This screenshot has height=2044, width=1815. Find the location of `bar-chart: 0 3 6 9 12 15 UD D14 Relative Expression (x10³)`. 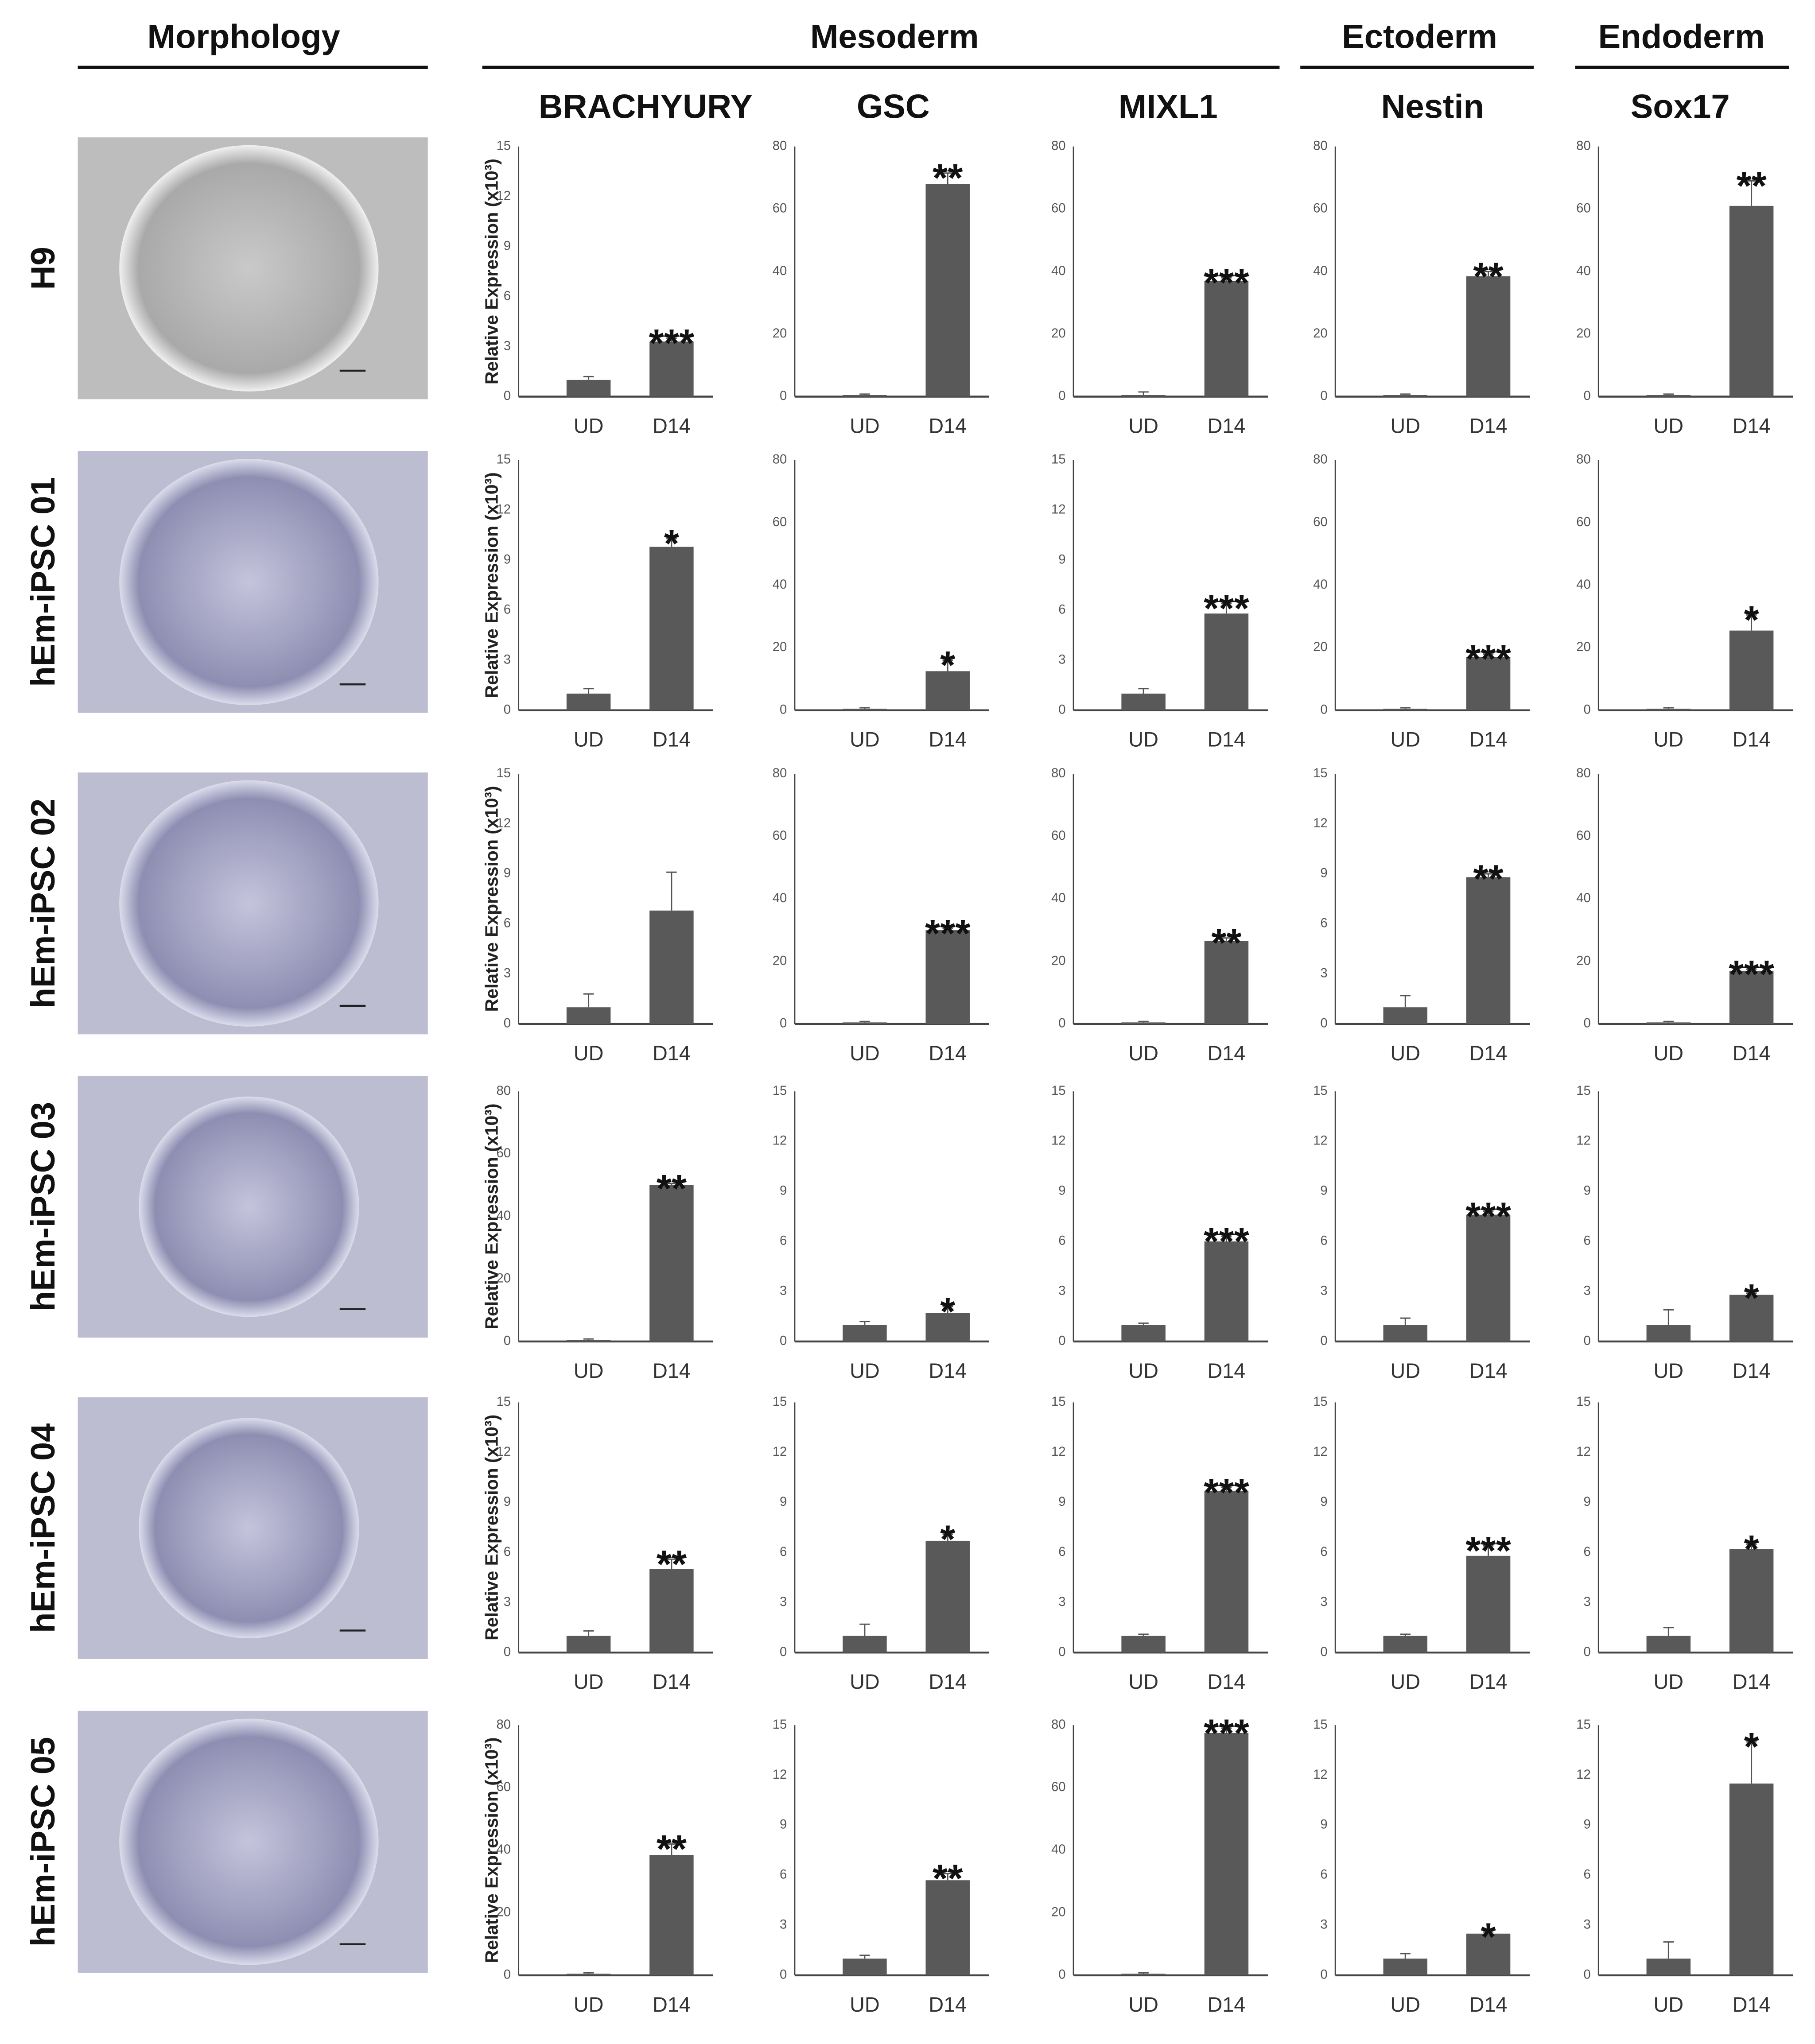

bar-chart: 0 3 6 9 12 15 UD D14 Relative Expression (x10³) is located at coordinates (597, 916).